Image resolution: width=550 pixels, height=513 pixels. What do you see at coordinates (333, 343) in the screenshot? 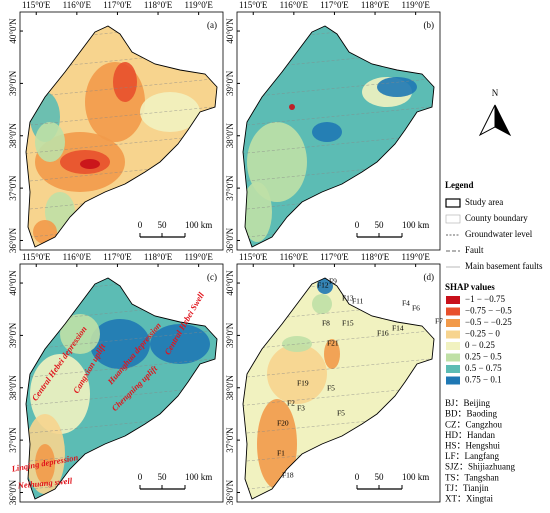
I see `fault-label: F21` at bounding box center [333, 343].